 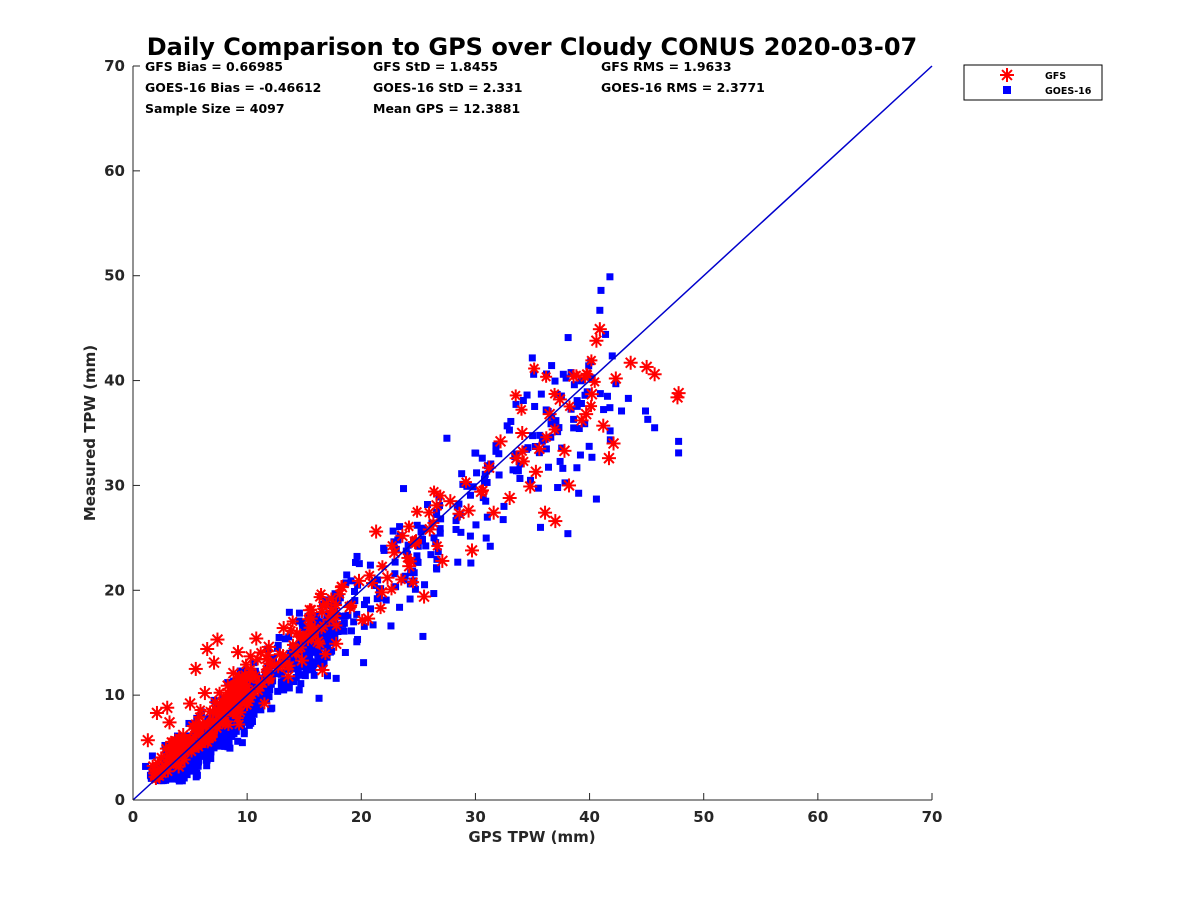 What do you see at coordinates (215, 108) in the screenshot?
I see `stat-sample-size: Sample Size = 4097` at bounding box center [215, 108].